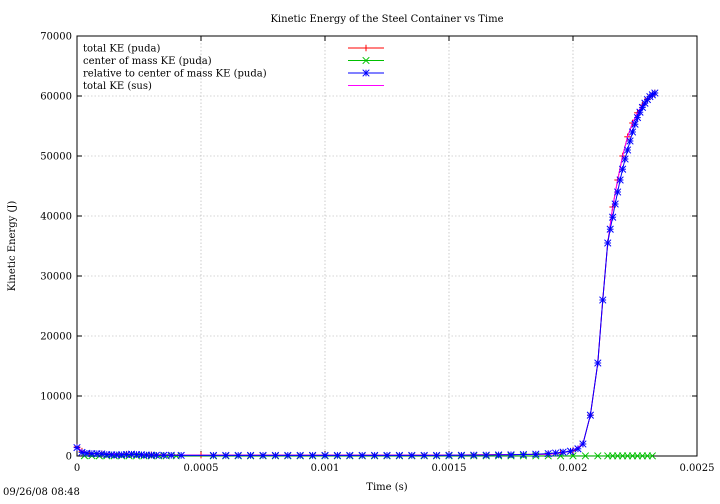  What do you see at coordinates (573, 468) in the screenshot?
I see `x-tick-label: 0.002` at bounding box center [573, 468].